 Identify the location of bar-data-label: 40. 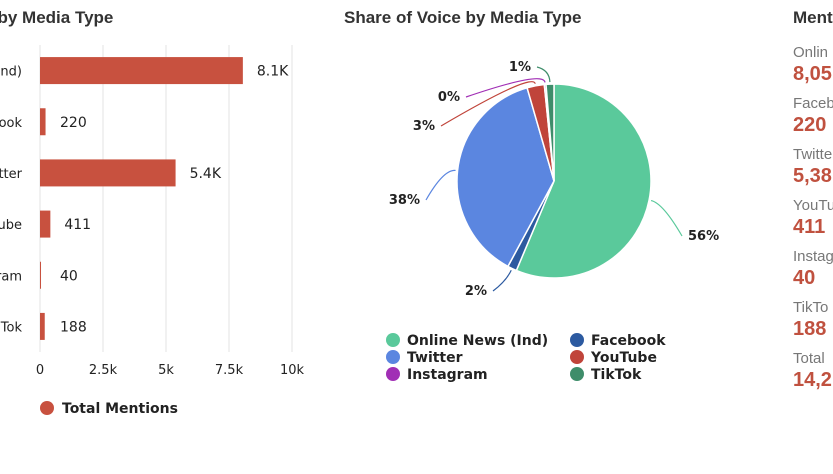
(69, 276).